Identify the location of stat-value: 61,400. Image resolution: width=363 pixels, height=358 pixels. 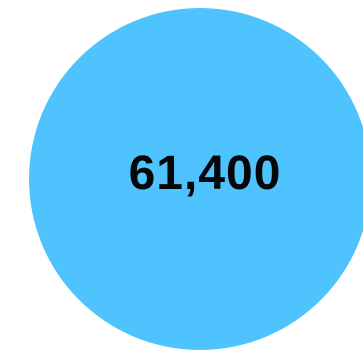
(205, 173).